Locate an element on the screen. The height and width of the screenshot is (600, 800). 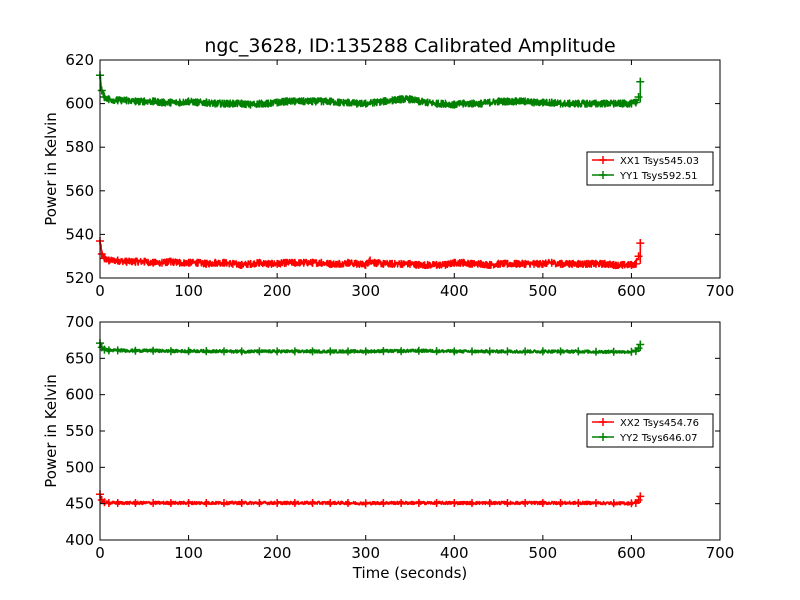
y-tick-label: 520 is located at coordinates (79, 278).